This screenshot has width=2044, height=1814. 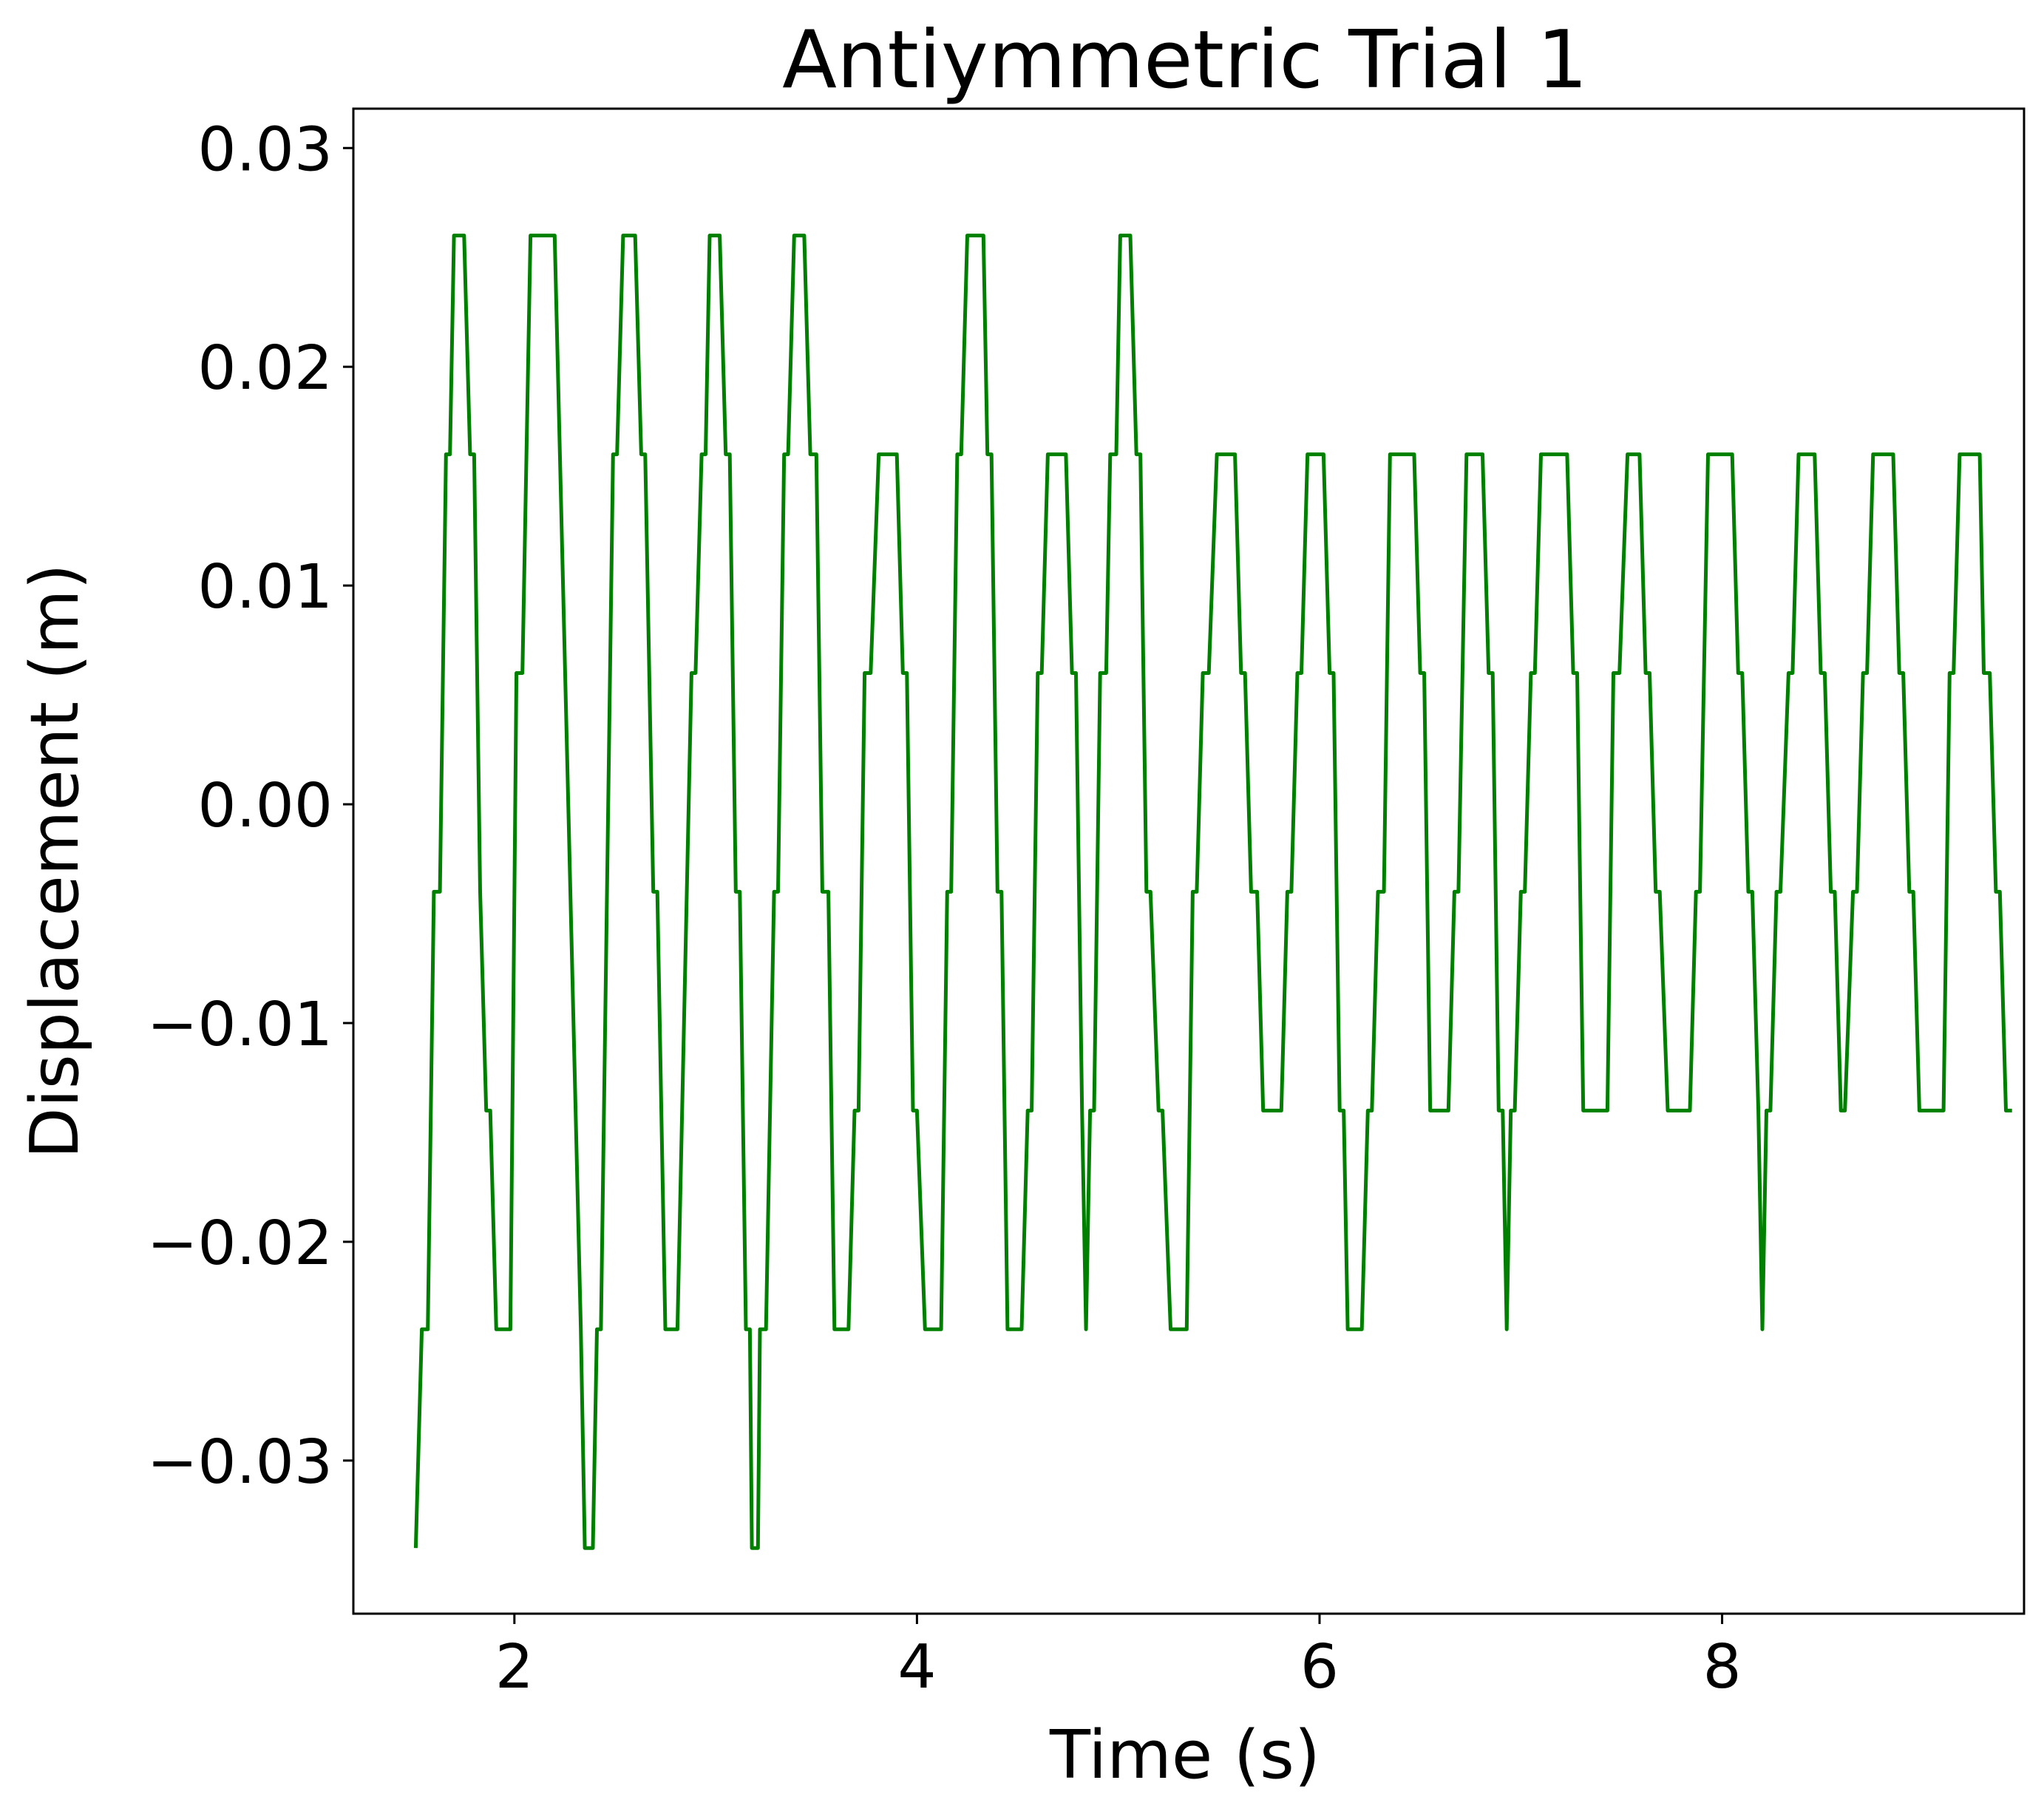 What do you see at coordinates (1185, 60) in the screenshot?
I see `chart-title: Antiymmetric Trial 1` at bounding box center [1185, 60].